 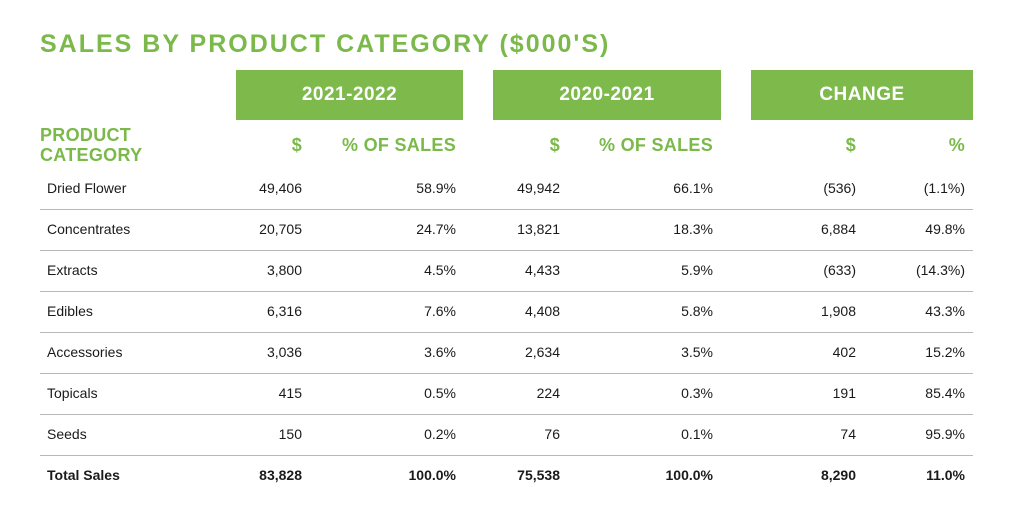 I want to click on cell-dollar-2020-2021: 13,821, so click(x=538, y=229).